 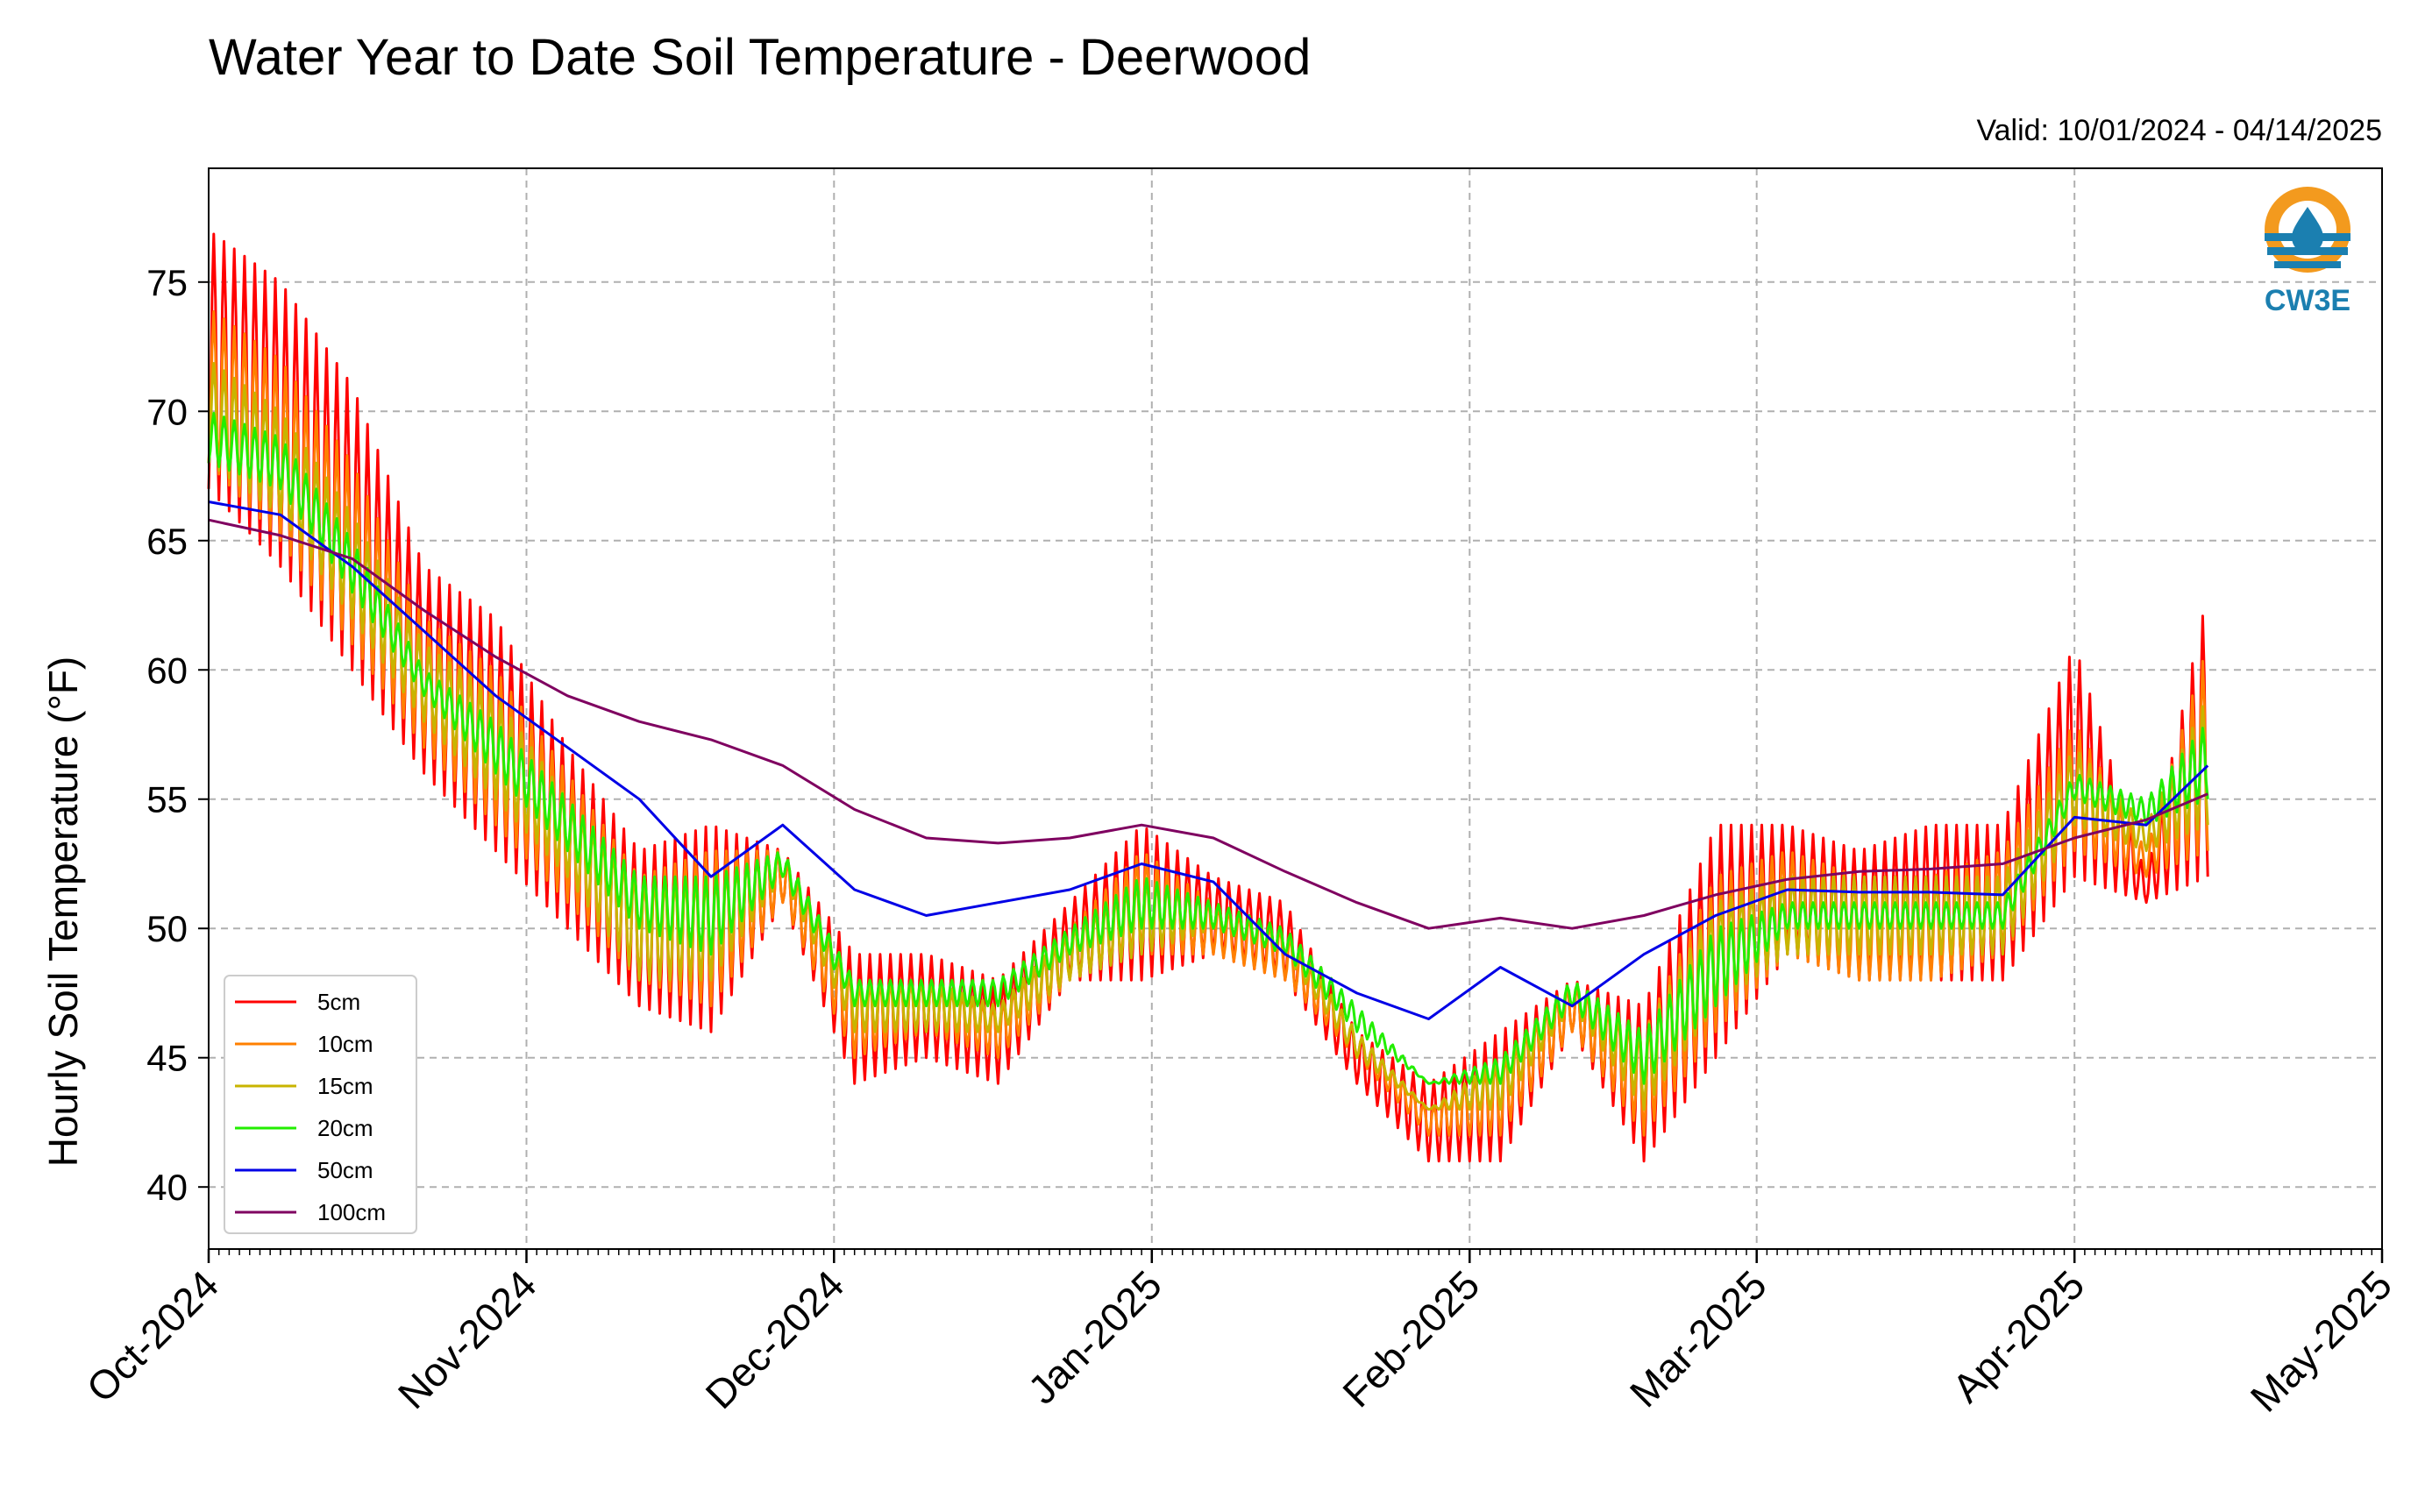 What do you see at coordinates (351, 1212) in the screenshot?
I see `legend-label-100cm: 100cm` at bounding box center [351, 1212].